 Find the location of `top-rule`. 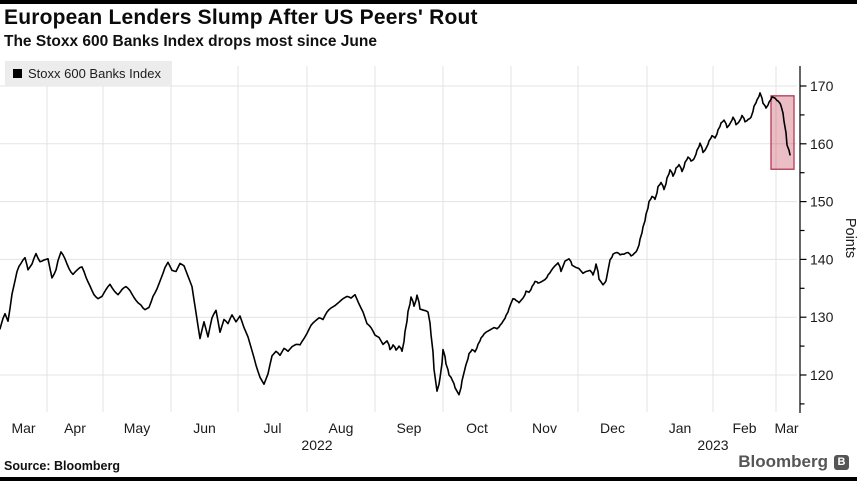

top-rule is located at coordinates (428, 2).